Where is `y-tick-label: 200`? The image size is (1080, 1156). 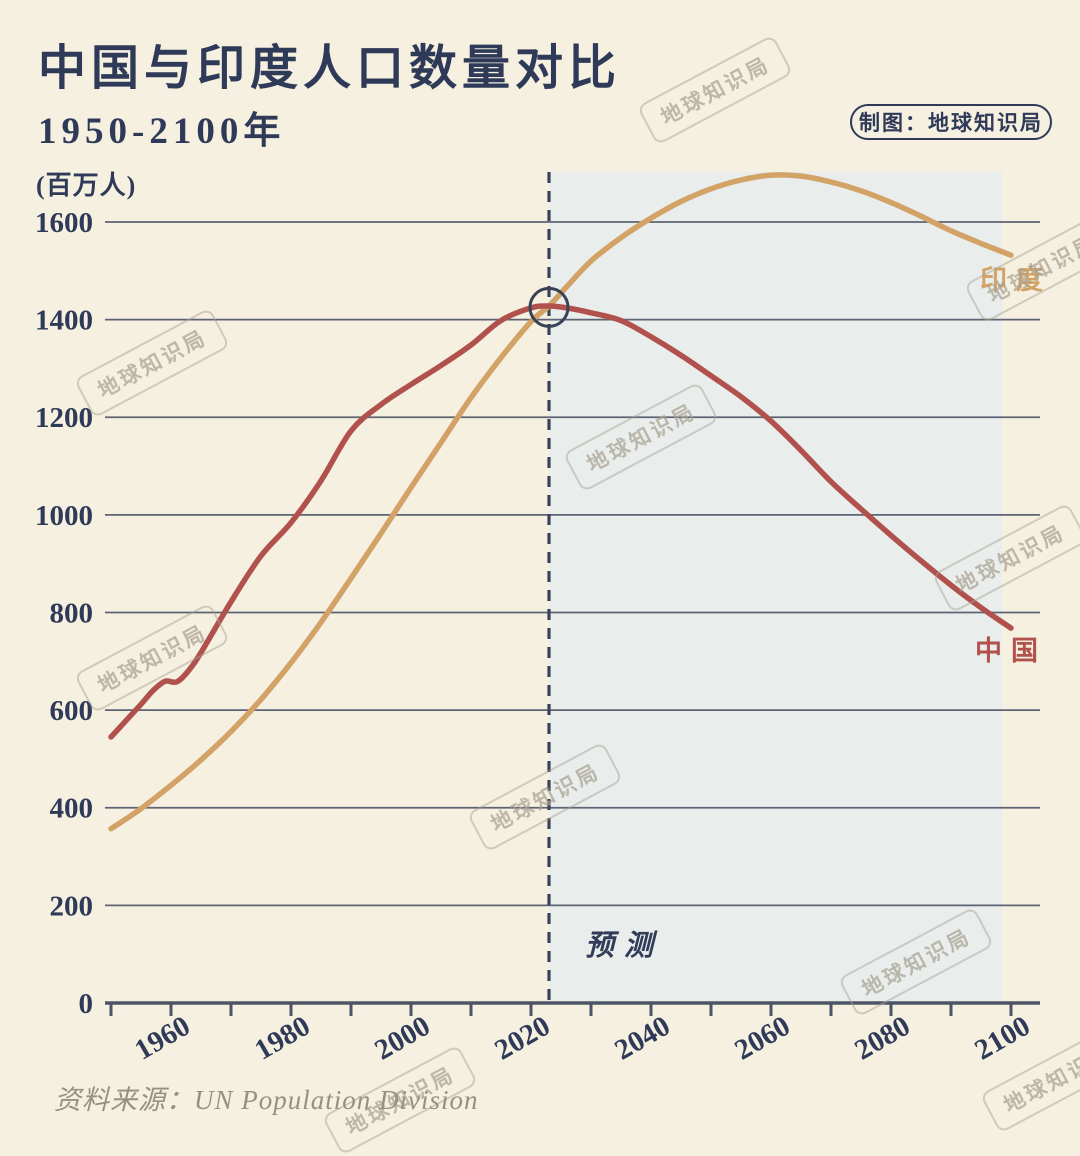 y-tick-label: 200 is located at coordinates (72, 906).